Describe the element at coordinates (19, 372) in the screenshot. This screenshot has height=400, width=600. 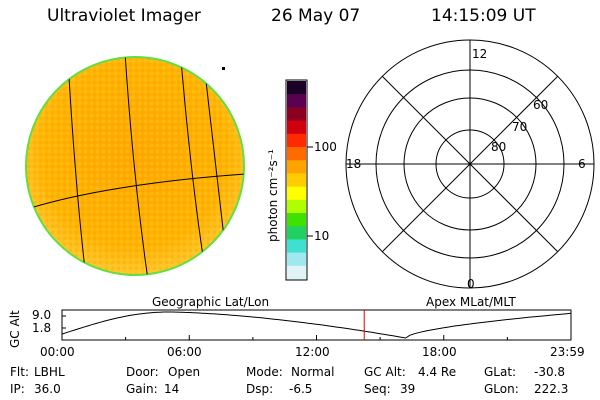
I see `filter-label: Flt:` at that location.